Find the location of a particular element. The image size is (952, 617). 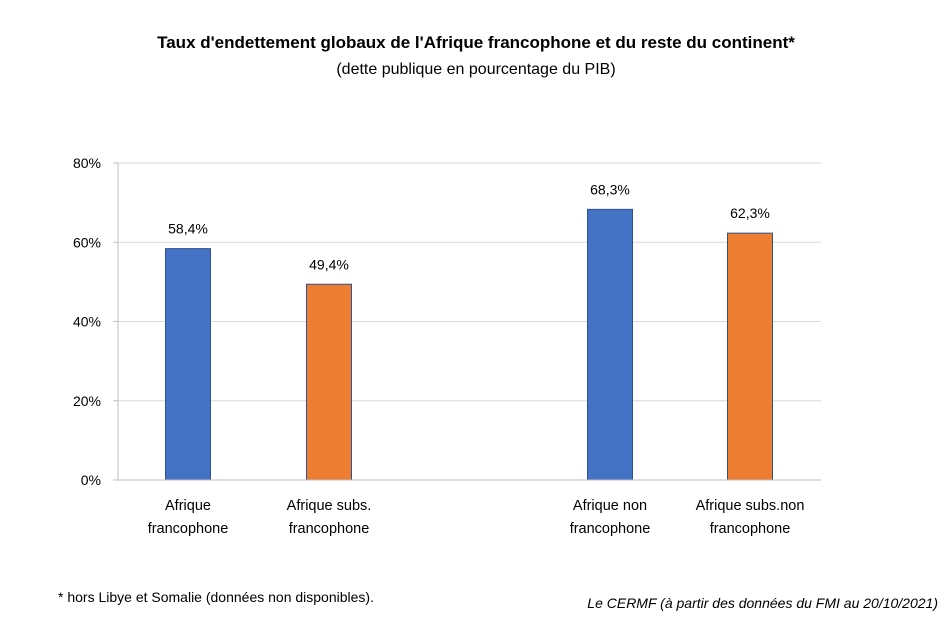

y-tick-label: 60% is located at coordinates (87, 242).